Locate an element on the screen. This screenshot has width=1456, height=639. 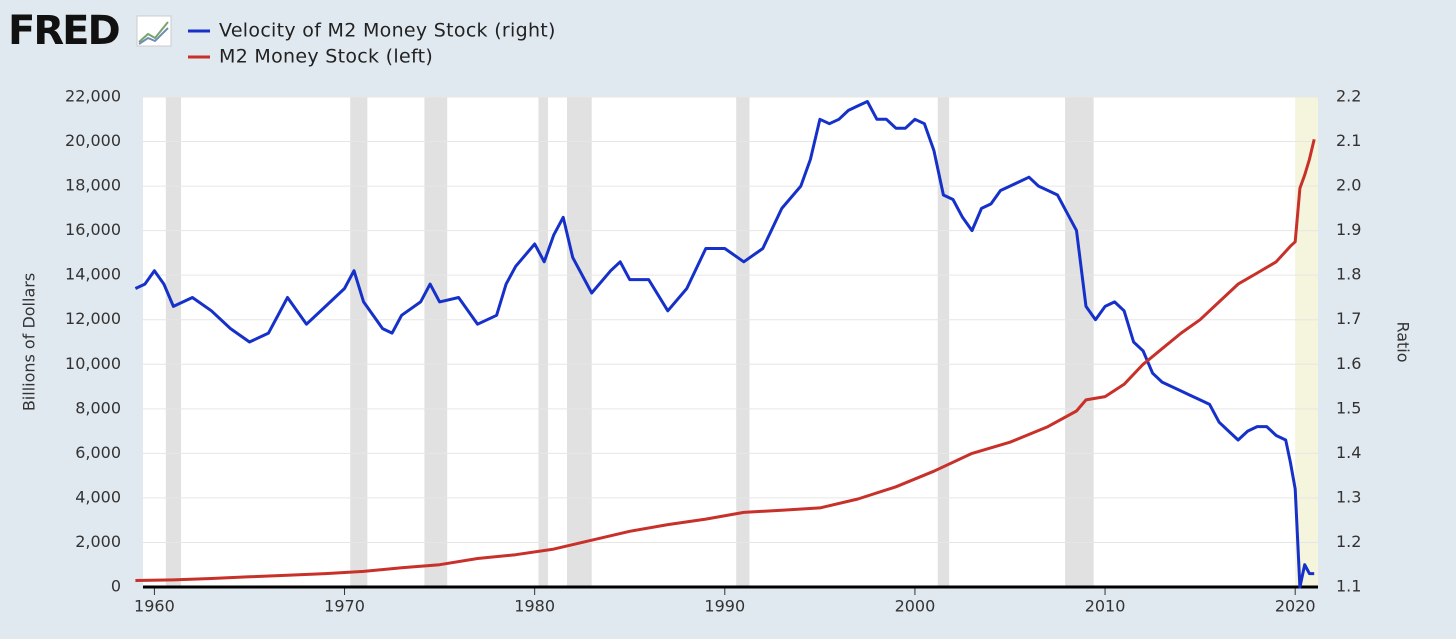
legend-label: Velocity of M2 Money Stock (right) is located at coordinates (387, 31).